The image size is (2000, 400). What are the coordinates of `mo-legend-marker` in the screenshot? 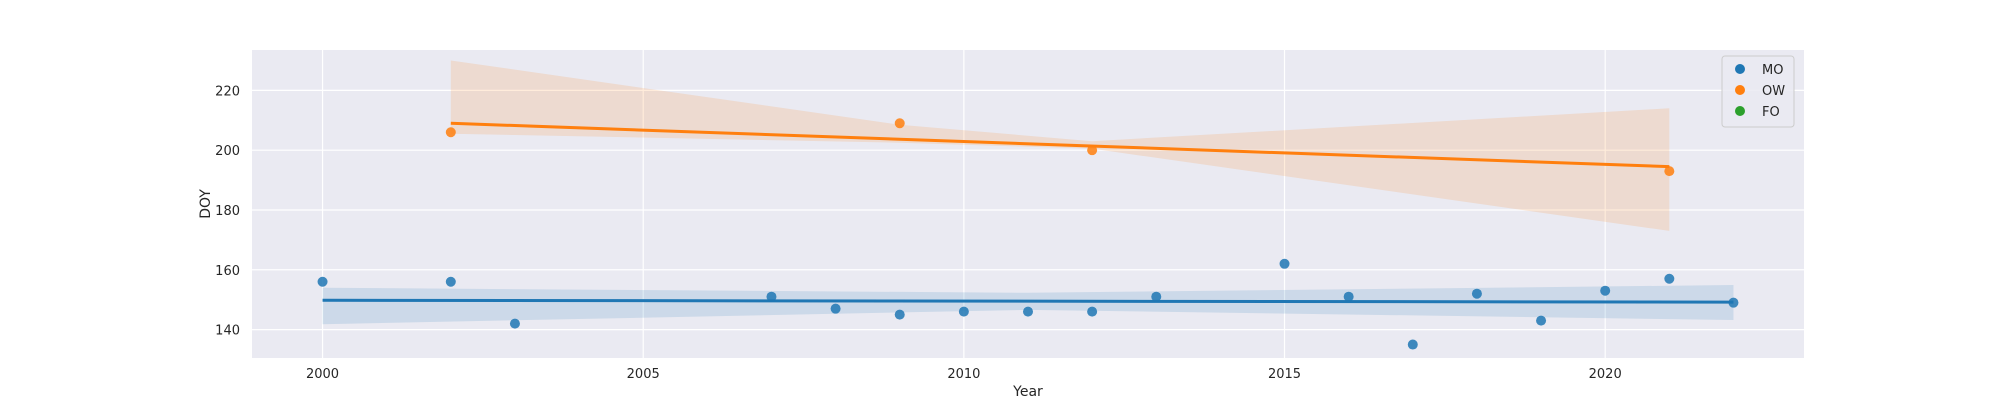 It's located at (1740, 69).